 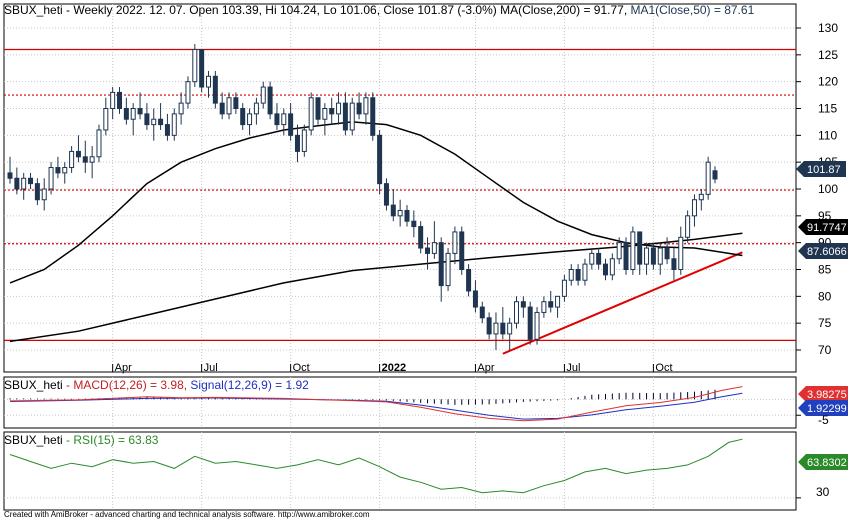 I want to click on y-axis-tick-label: 115, so click(x=827, y=108).